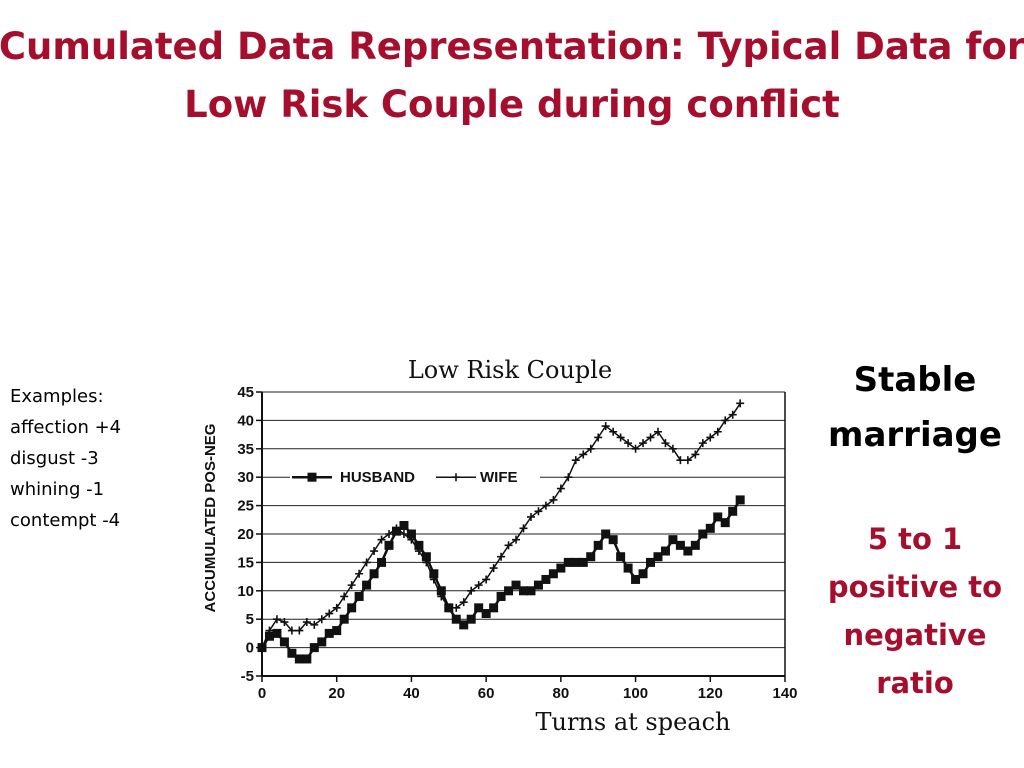 The height and width of the screenshot is (768, 1024). What do you see at coordinates (210, 518) in the screenshot?
I see `y-axis-label: ACCUMULATED POS-NEG` at bounding box center [210, 518].